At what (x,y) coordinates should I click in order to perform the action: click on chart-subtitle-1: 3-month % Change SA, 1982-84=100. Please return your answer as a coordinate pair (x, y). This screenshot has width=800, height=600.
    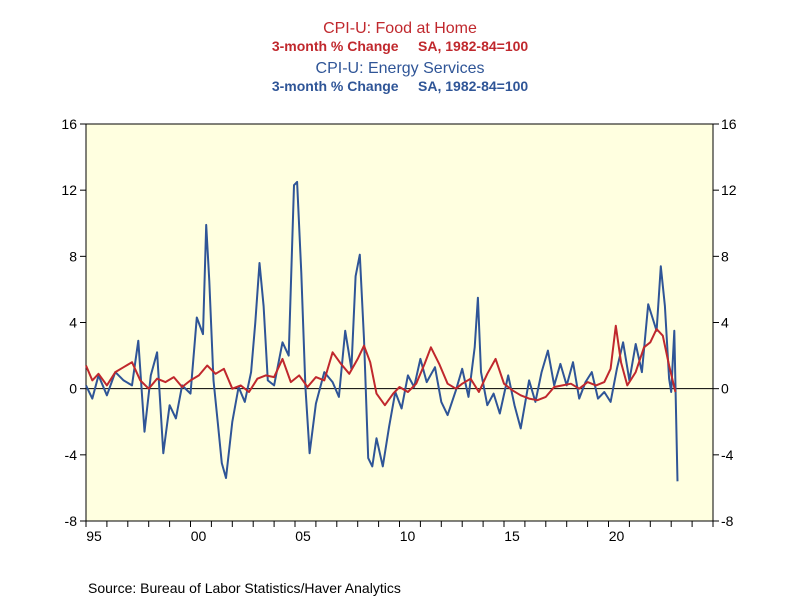
    Looking at the image, I should click on (400, 46).